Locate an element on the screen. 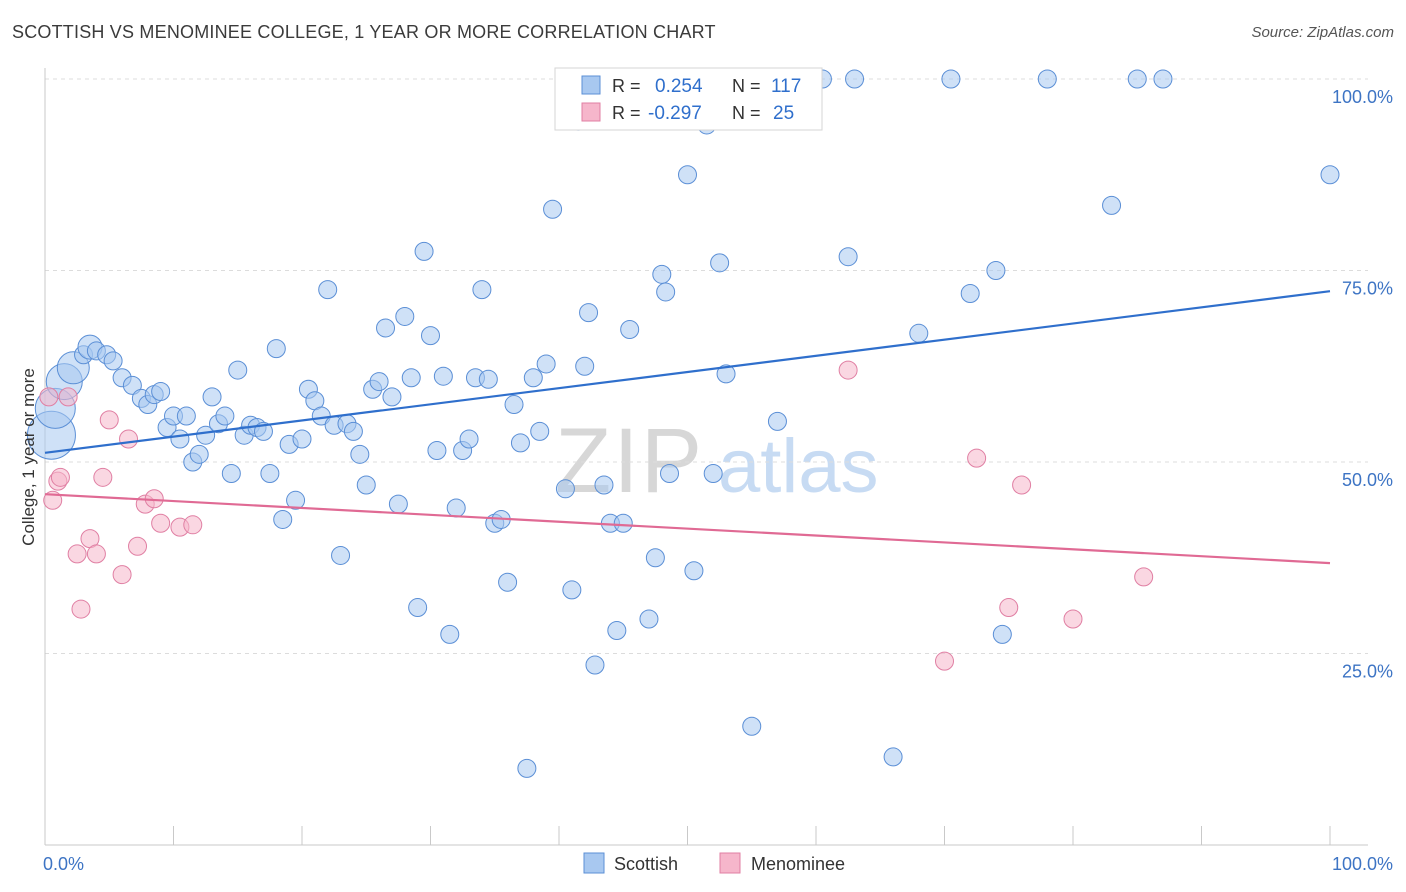 Image resolution: width=1406 pixels, height=892 pixels. stats-legend: R = 0.254 N = 117 R = -0.297 N = 25 is located at coordinates (688, 99).